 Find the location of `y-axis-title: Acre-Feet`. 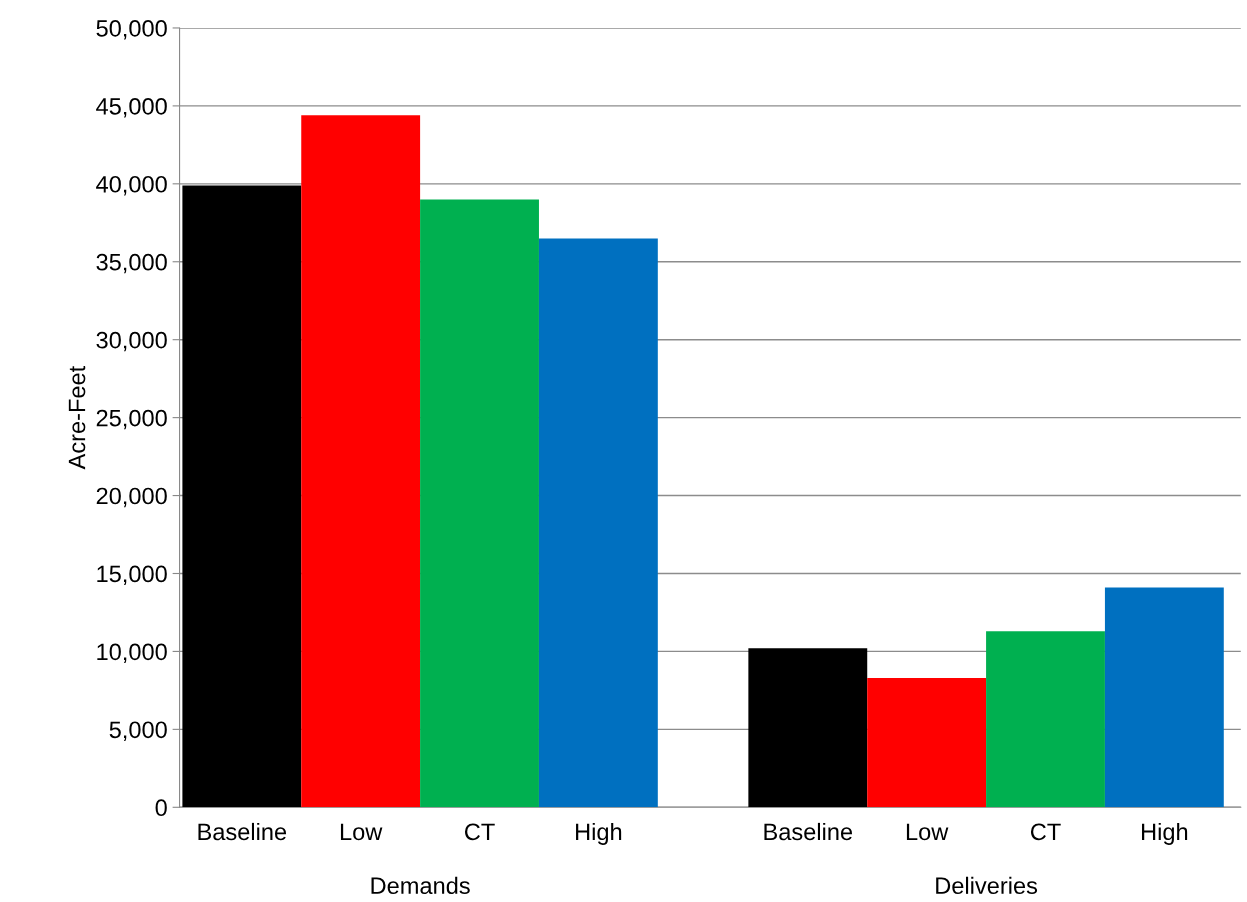

y-axis-title: Acre-Feet is located at coordinates (77, 417).